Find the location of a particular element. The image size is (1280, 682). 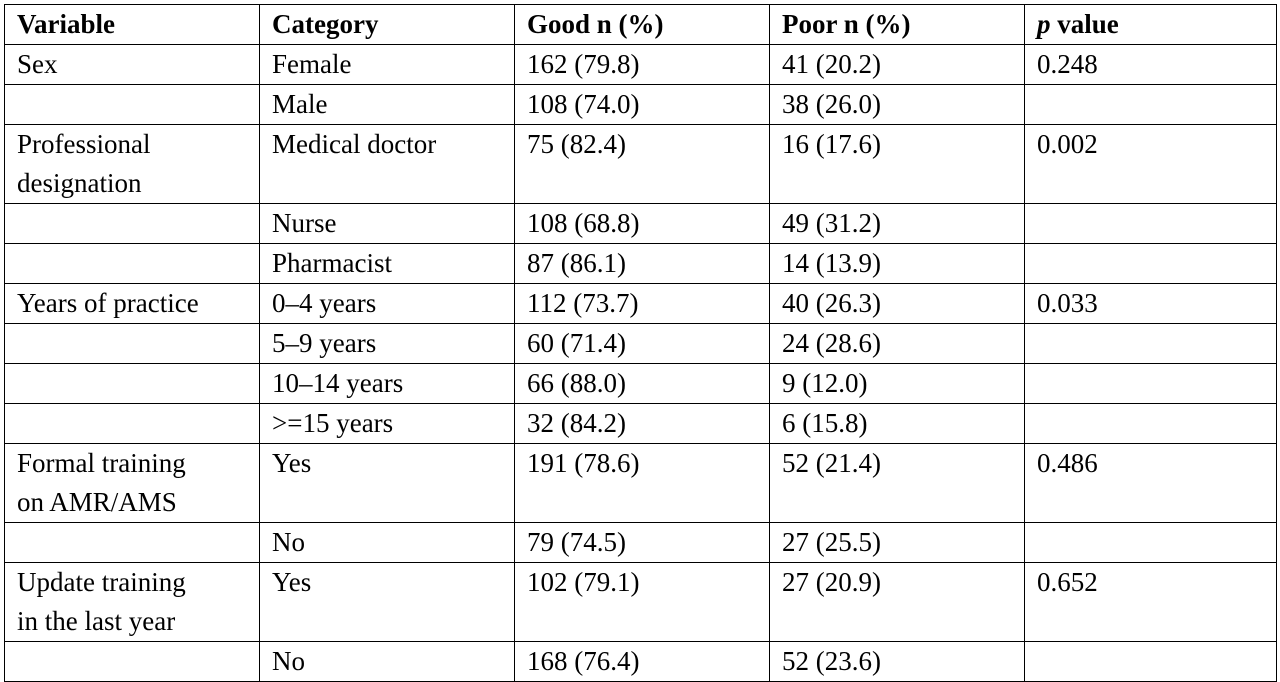

cell-p-value: 0.033 is located at coordinates (1150, 303).